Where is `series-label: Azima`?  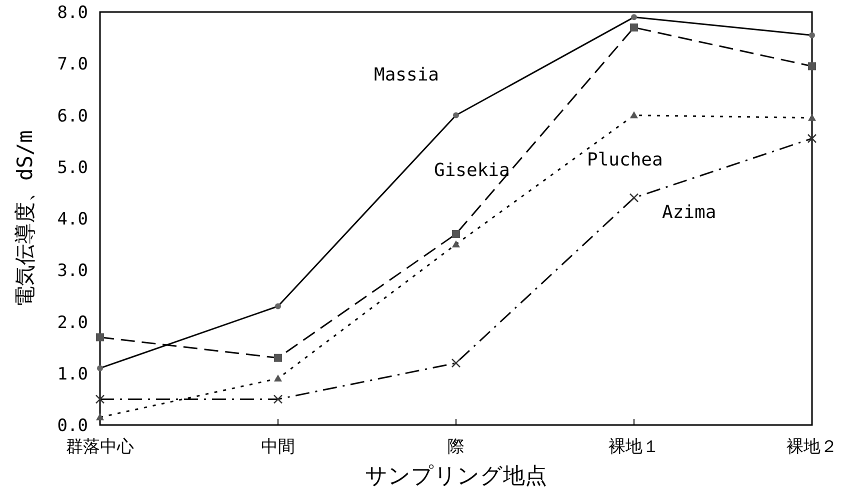
series-label: Azima is located at coordinates (689, 212).